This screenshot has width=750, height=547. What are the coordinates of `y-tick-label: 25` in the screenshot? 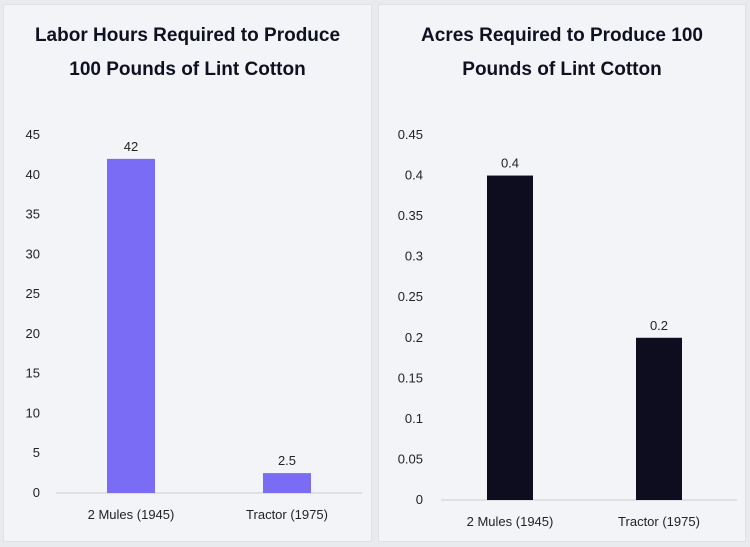 It's located at (33, 293).